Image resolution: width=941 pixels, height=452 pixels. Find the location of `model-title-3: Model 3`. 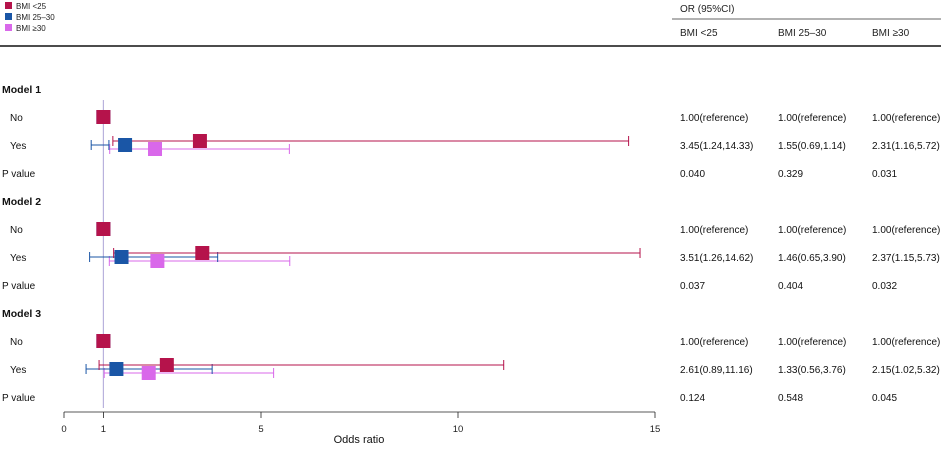

model-title-3: Model 3 is located at coordinates (21, 314).